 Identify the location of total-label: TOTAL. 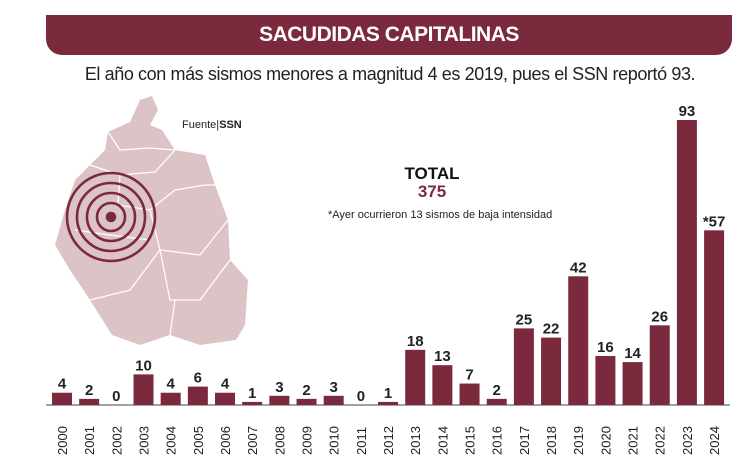
(432, 173).